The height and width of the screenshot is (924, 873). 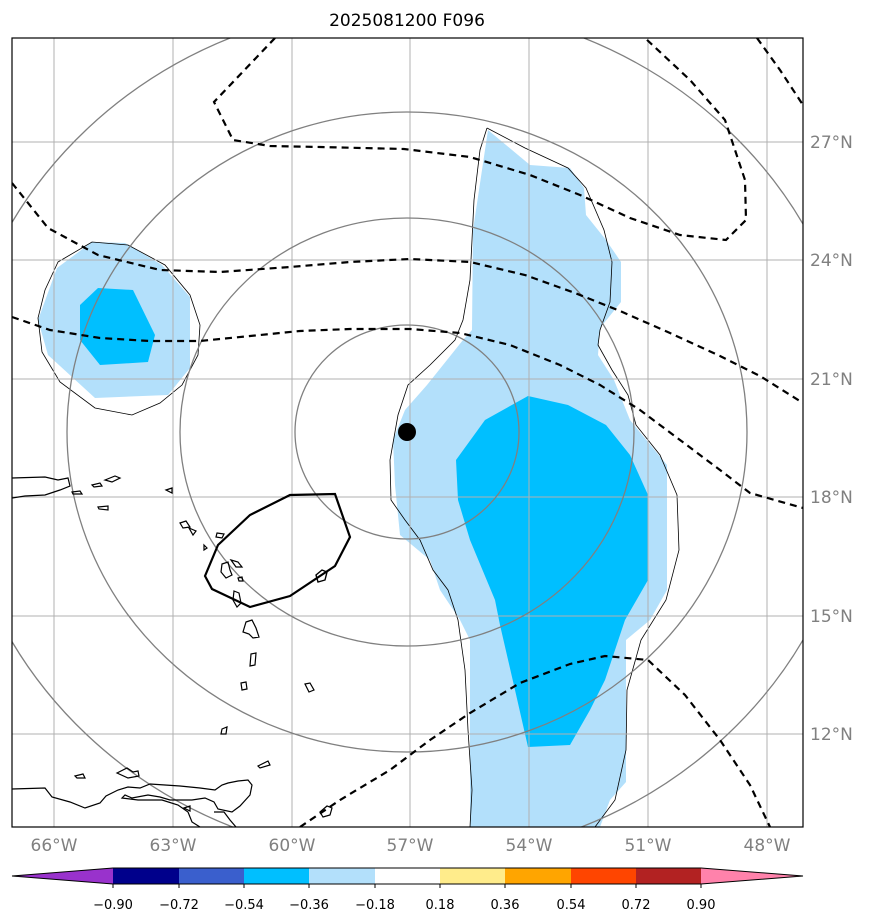 I want to click on longitude-label: 54°W, so click(x=529, y=846).